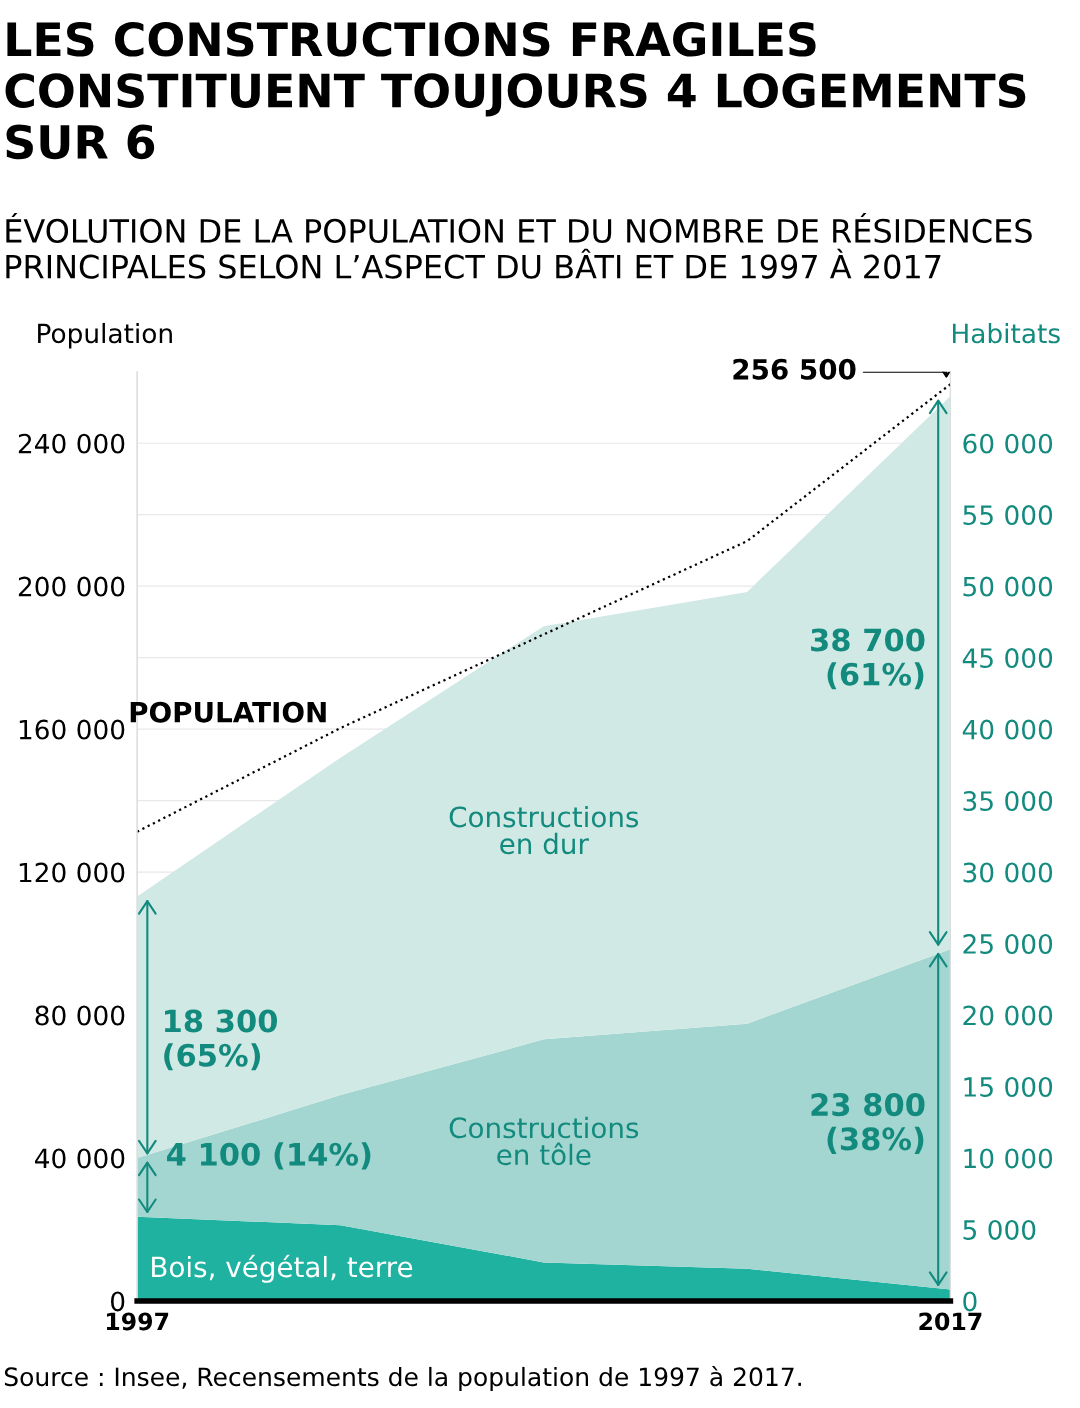 The image size is (1080, 1408). What do you see at coordinates (118, 1301) in the screenshot?
I see `y-tick-label: 0` at bounding box center [118, 1301].